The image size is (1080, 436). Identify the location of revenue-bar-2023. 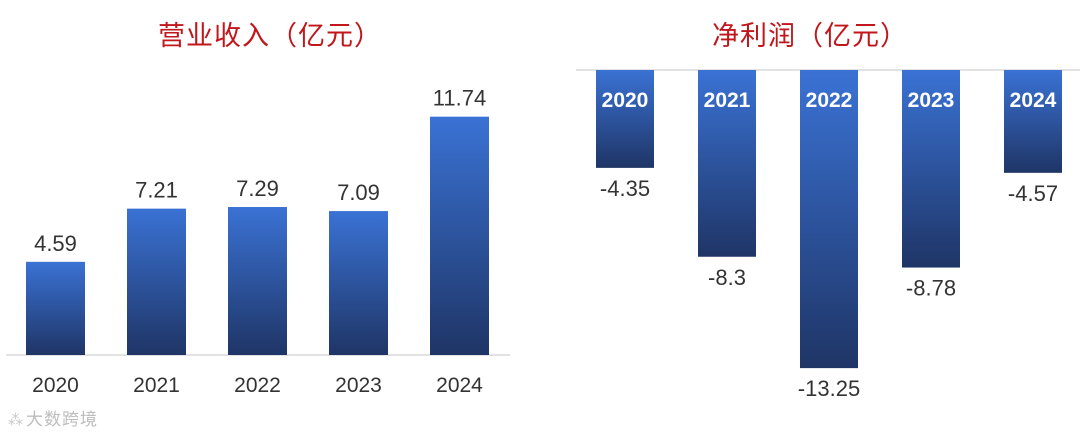
(358, 283).